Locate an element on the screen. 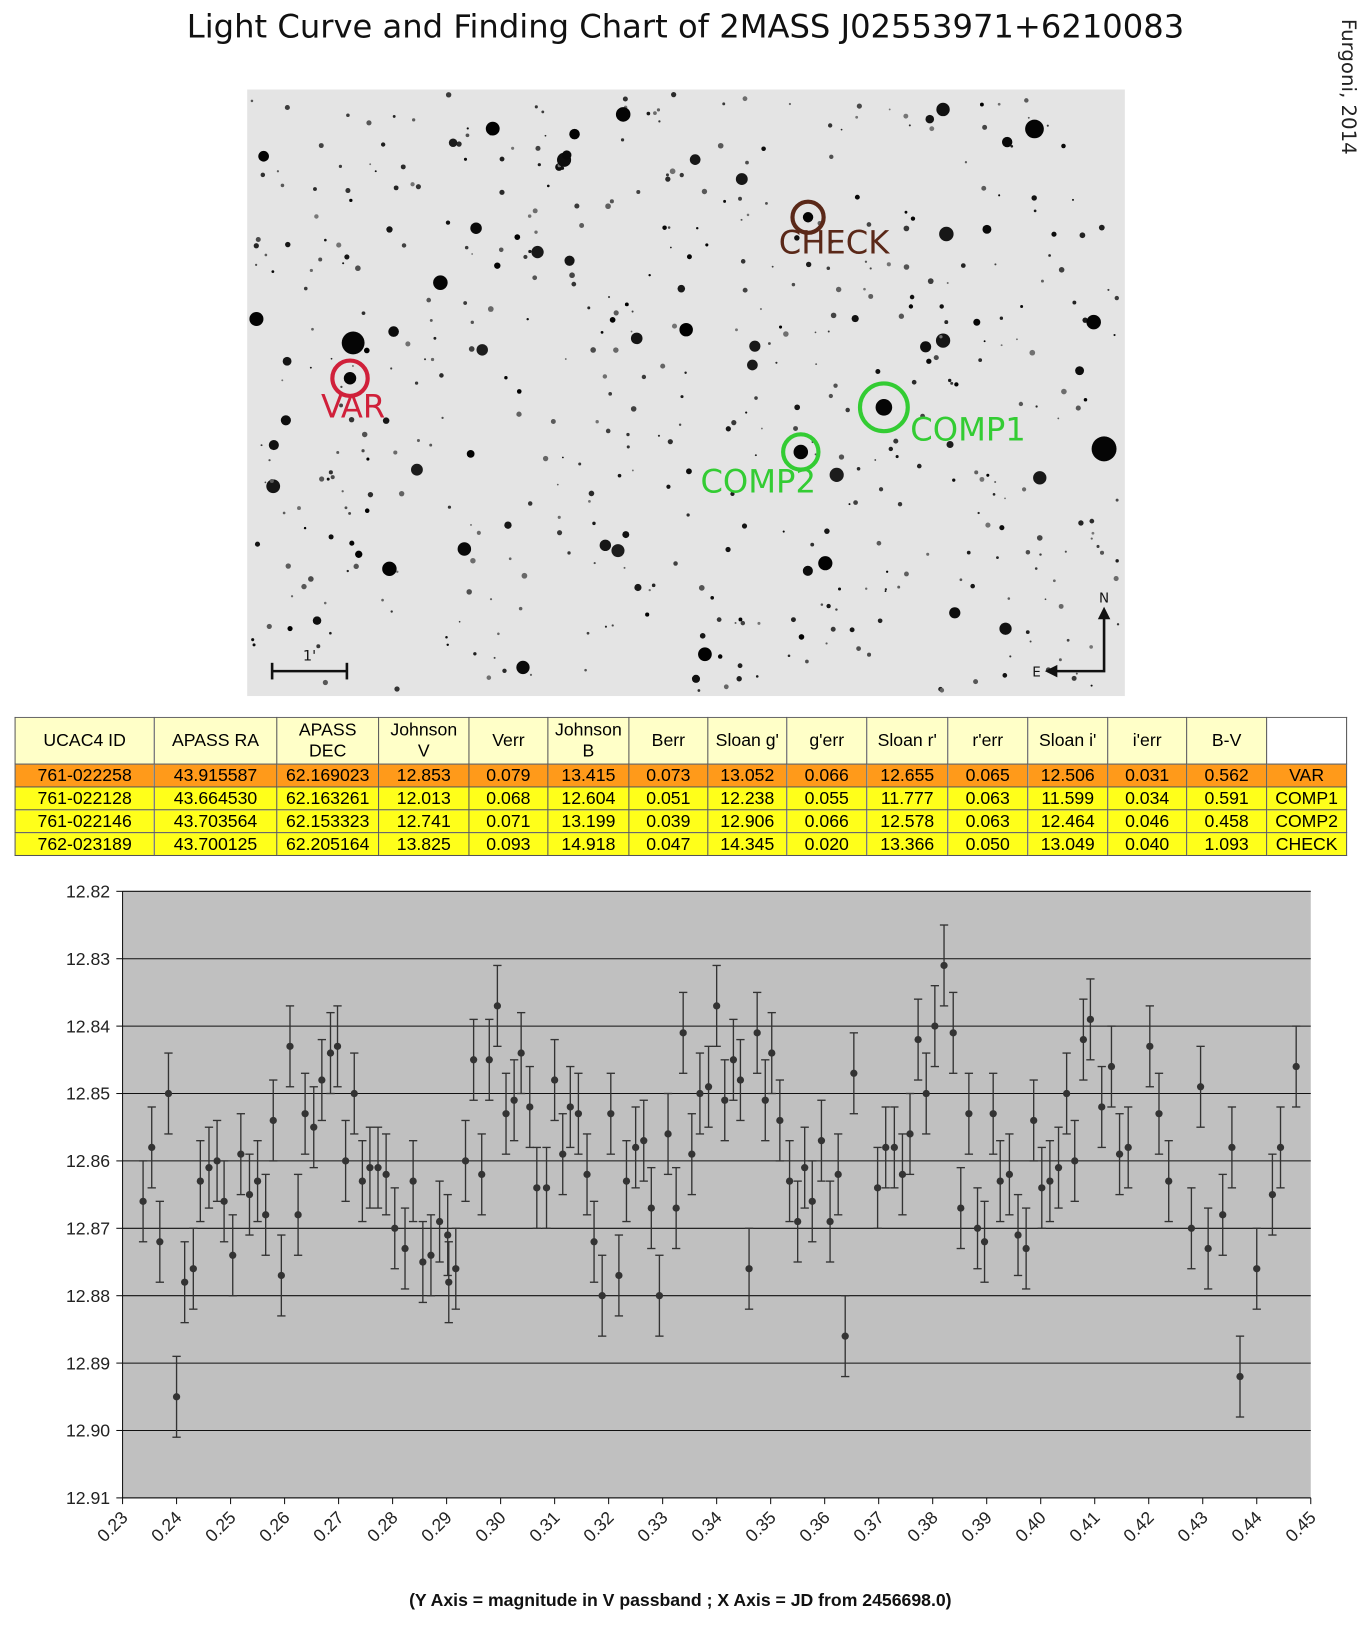  table-cell: 0.020 is located at coordinates (827, 844).